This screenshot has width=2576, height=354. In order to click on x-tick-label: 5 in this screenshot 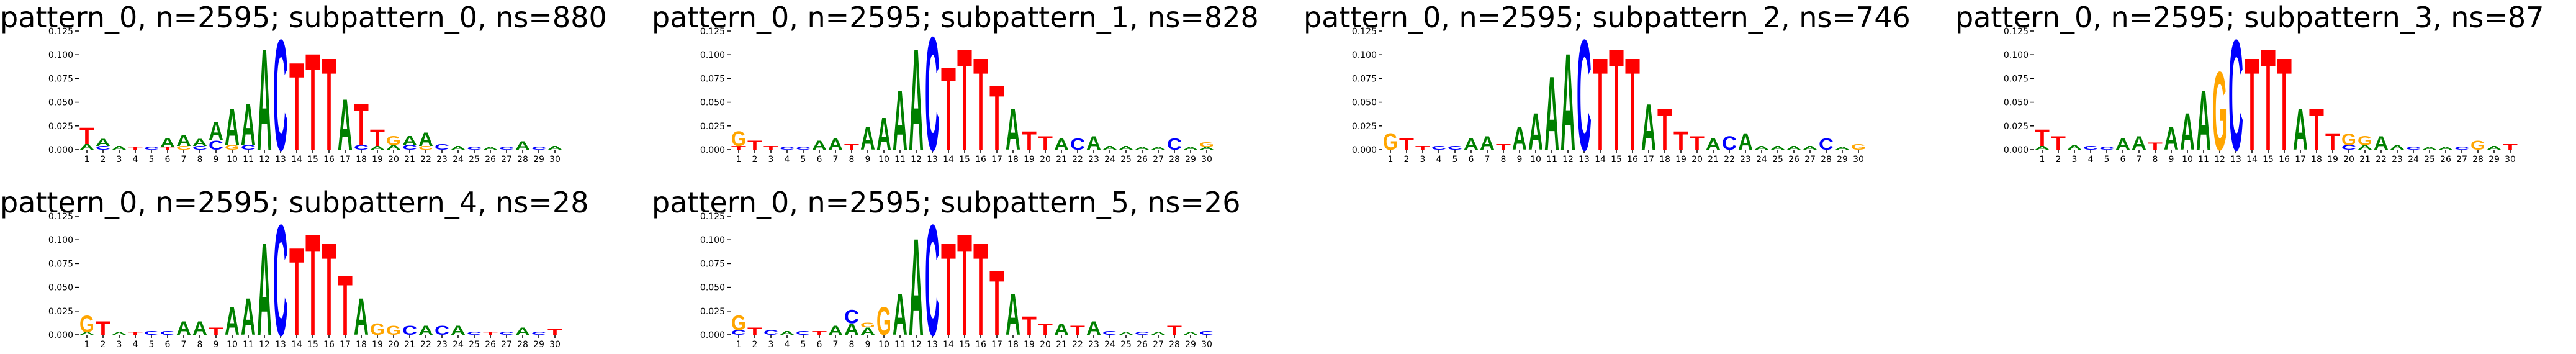, I will do `click(1455, 160)`.